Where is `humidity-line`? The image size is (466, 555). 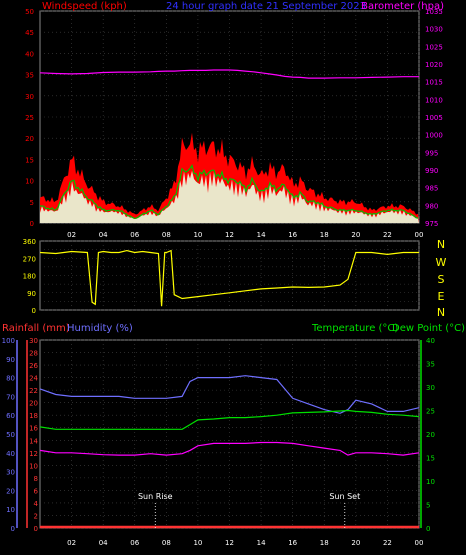
humidity-line is located at coordinates (229, 394).